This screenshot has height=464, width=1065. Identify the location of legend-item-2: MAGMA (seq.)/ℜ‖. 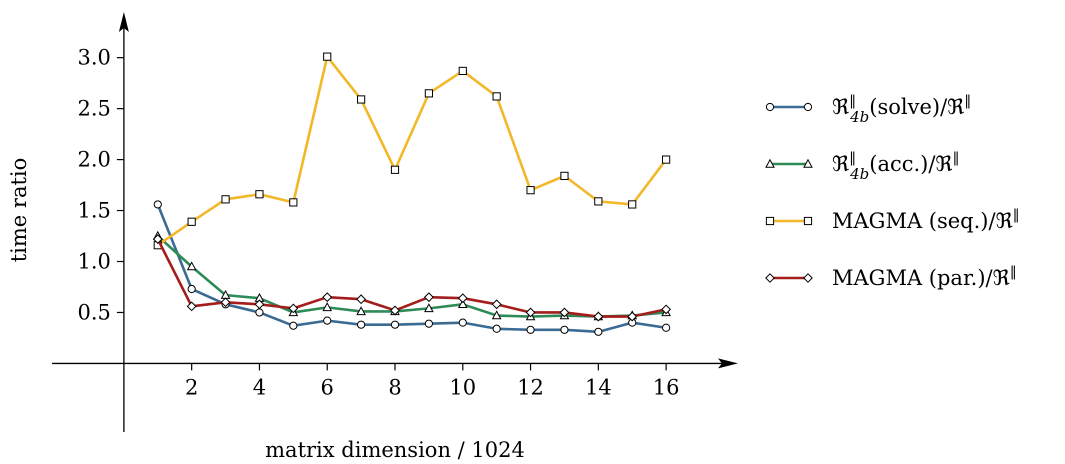
(892, 220).